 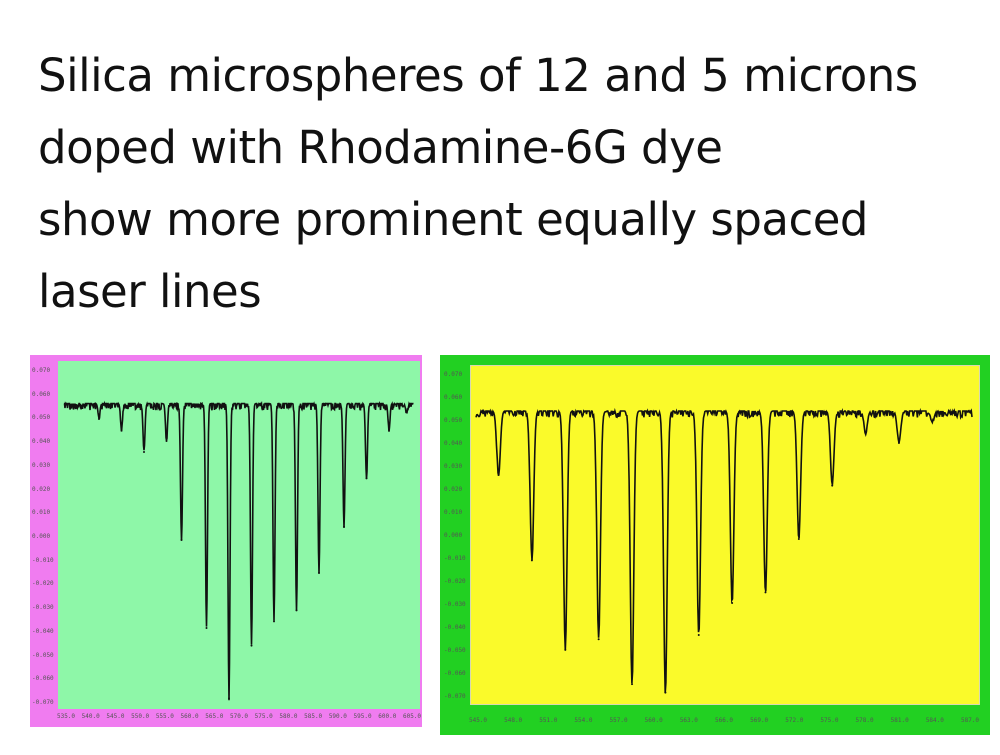 I want to click on x-tick-label: 600.0, so click(x=387, y=716).